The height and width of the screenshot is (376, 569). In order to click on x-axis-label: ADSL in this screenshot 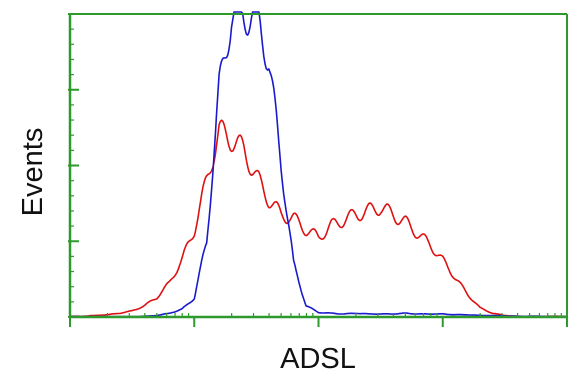, I will do `click(318, 359)`.